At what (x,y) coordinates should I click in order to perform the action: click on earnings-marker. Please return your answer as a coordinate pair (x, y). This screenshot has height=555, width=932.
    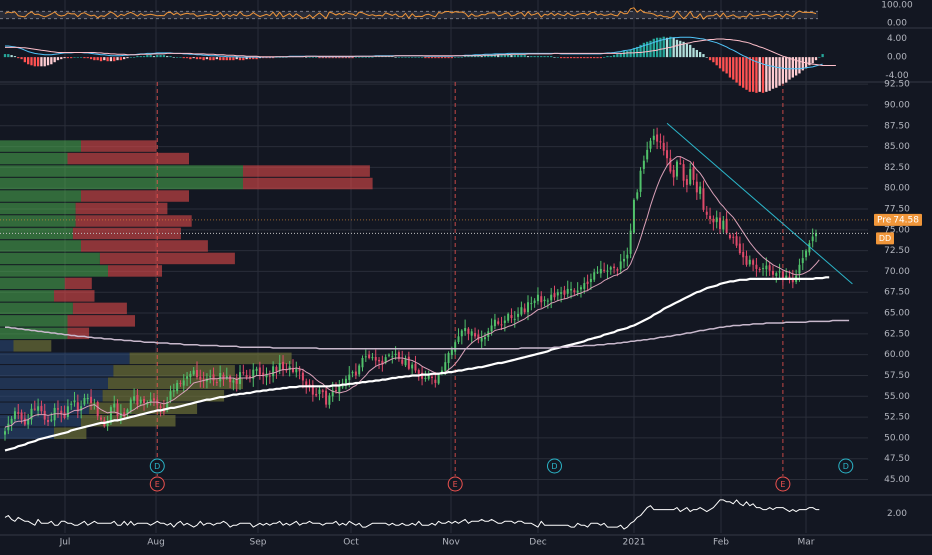
    Looking at the image, I should click on (455, 484).